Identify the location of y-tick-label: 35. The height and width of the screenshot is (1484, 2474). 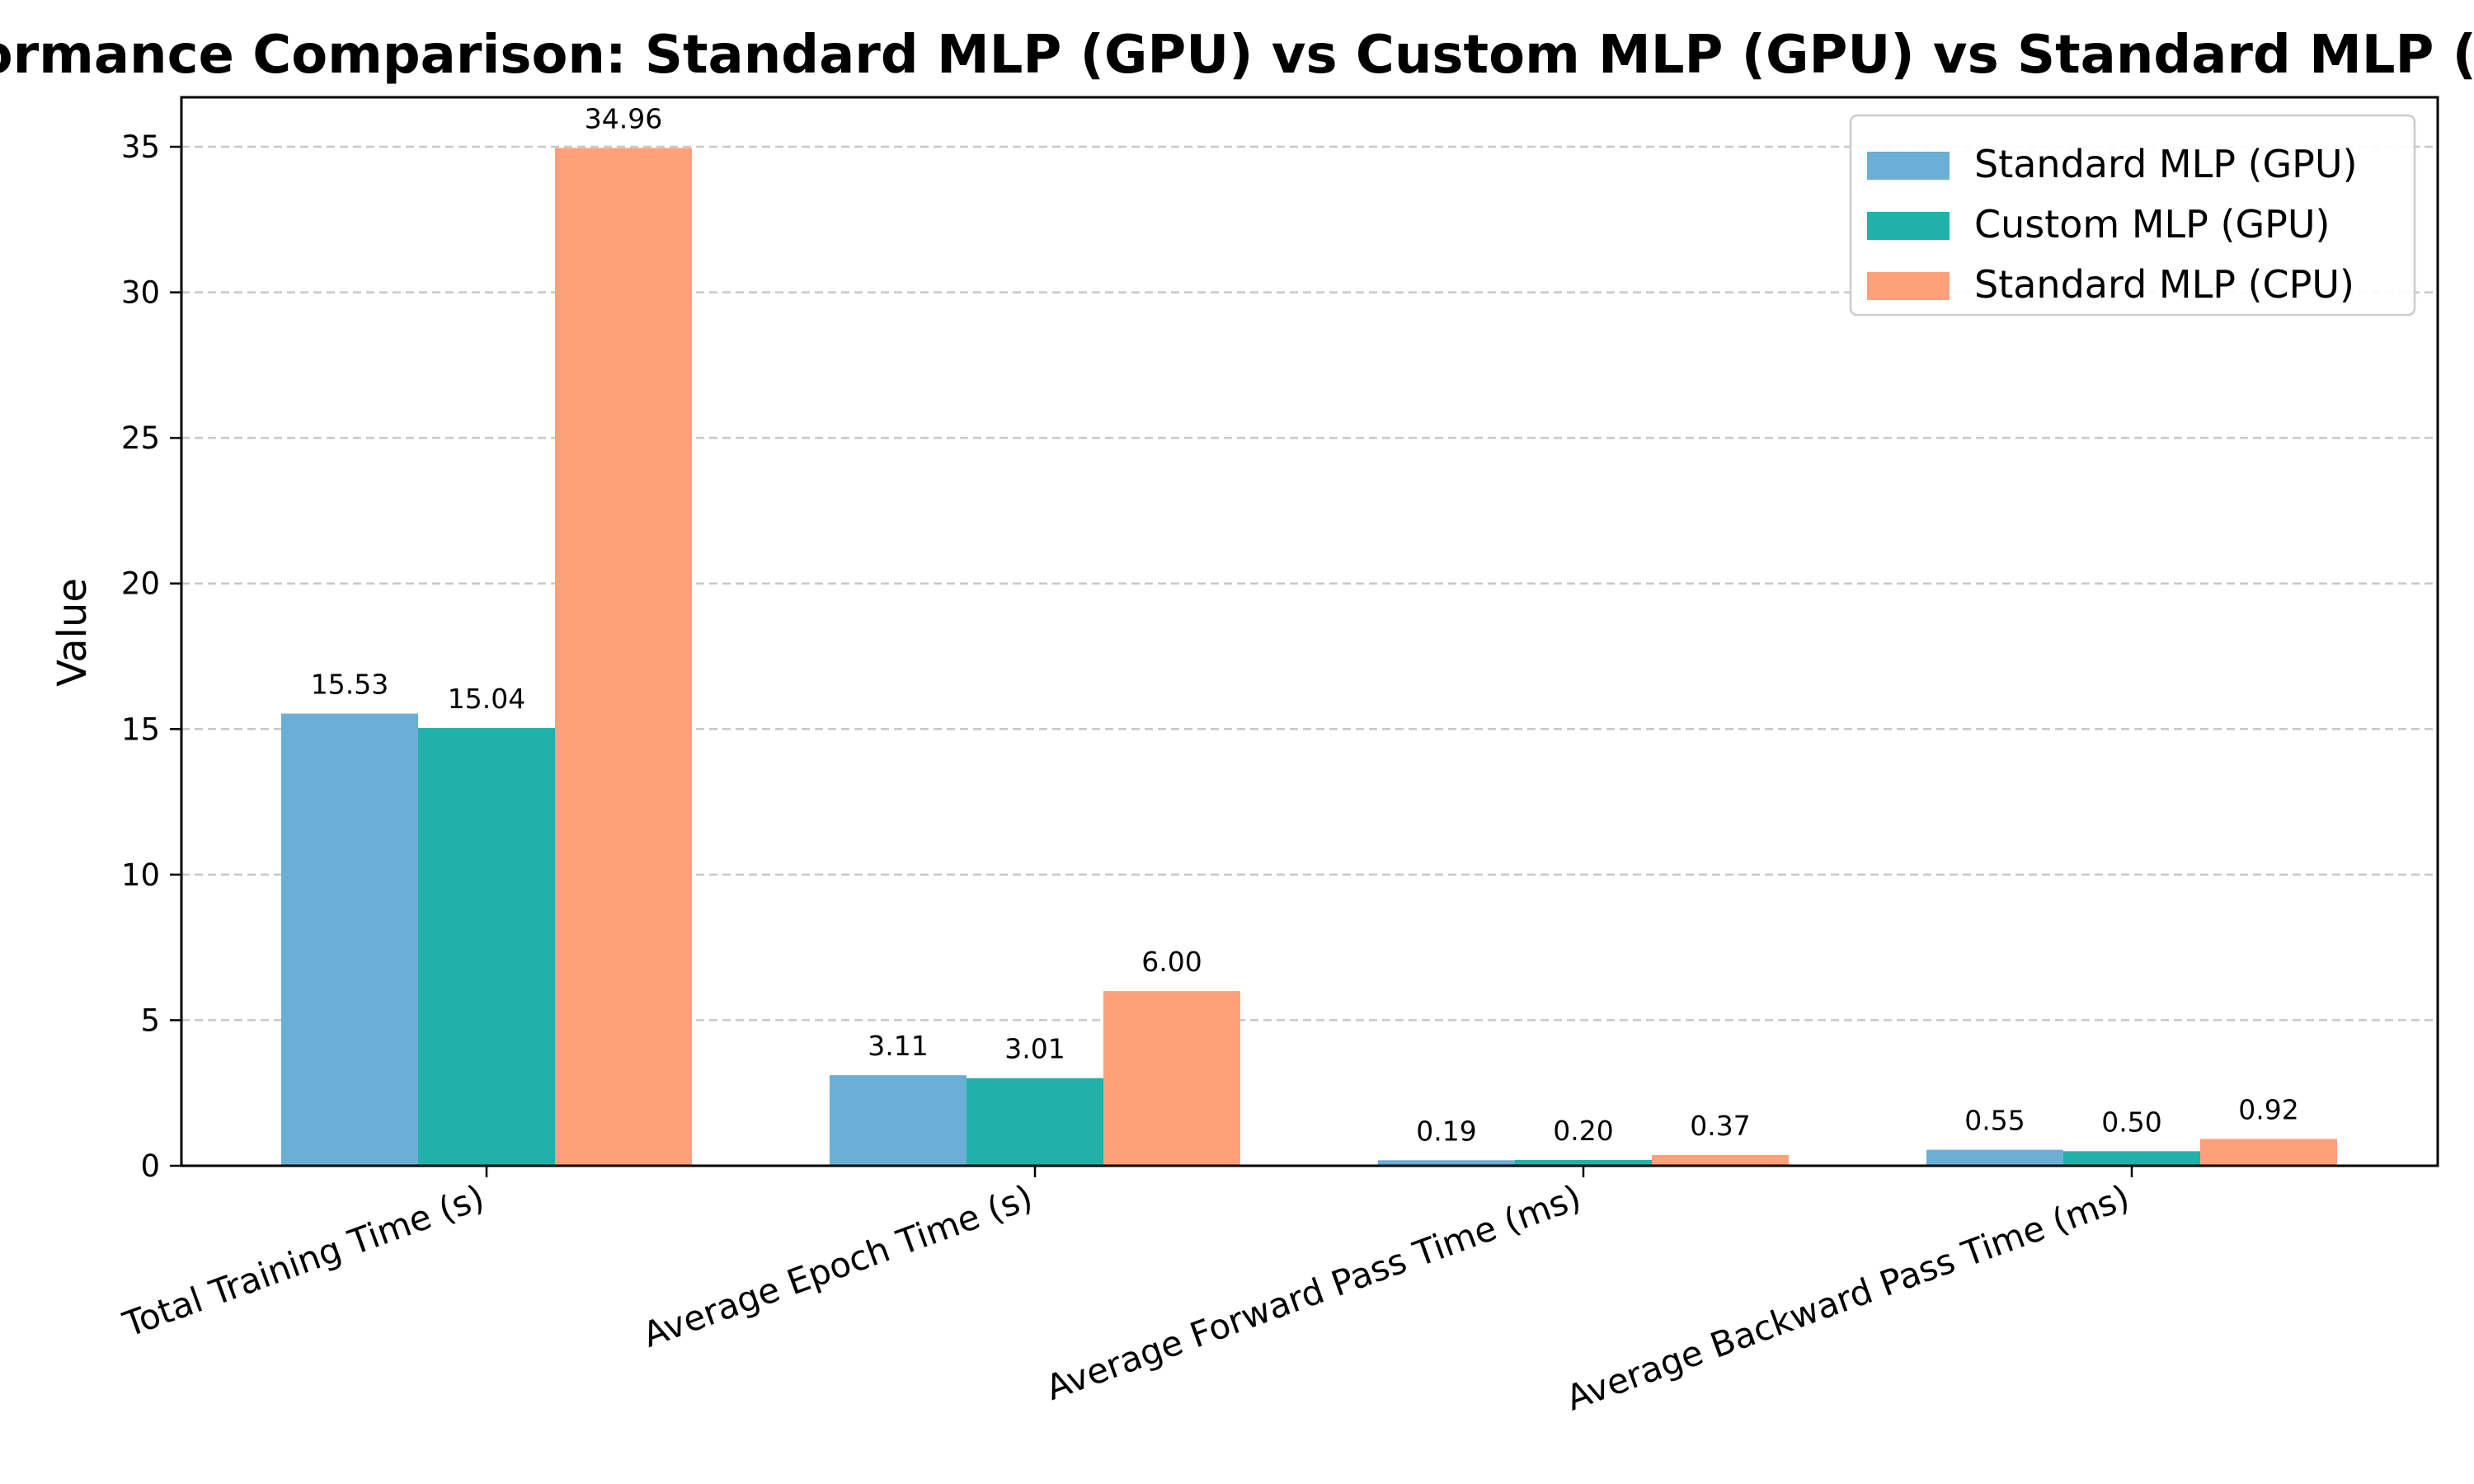
(140, 147).